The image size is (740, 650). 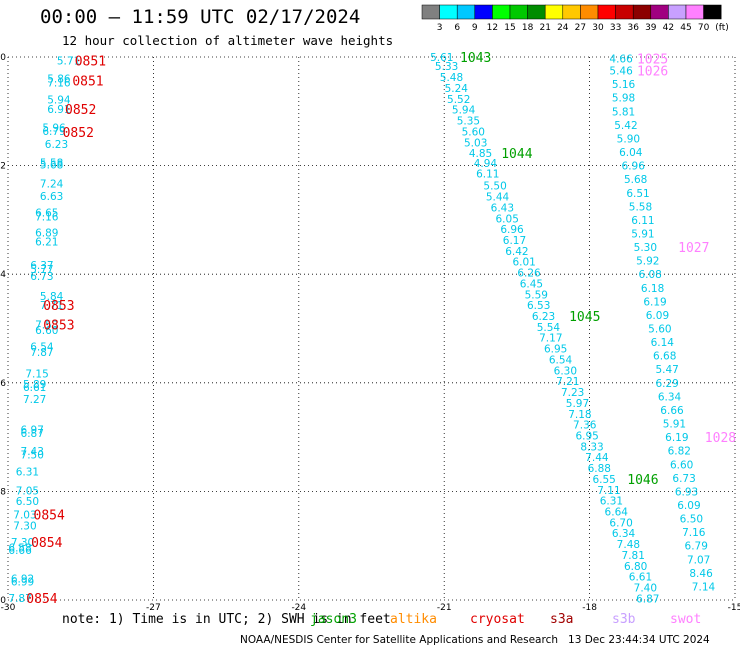 I want to click on wave-height-label: 6.89, so click(x=46, y=233).